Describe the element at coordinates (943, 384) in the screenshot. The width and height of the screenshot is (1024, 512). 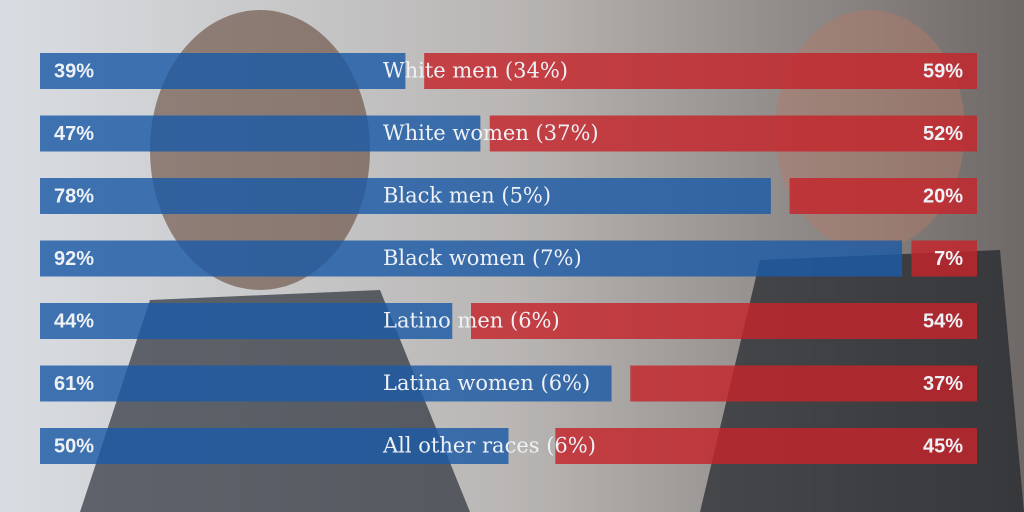
I see `value-label: 37%` at that location.